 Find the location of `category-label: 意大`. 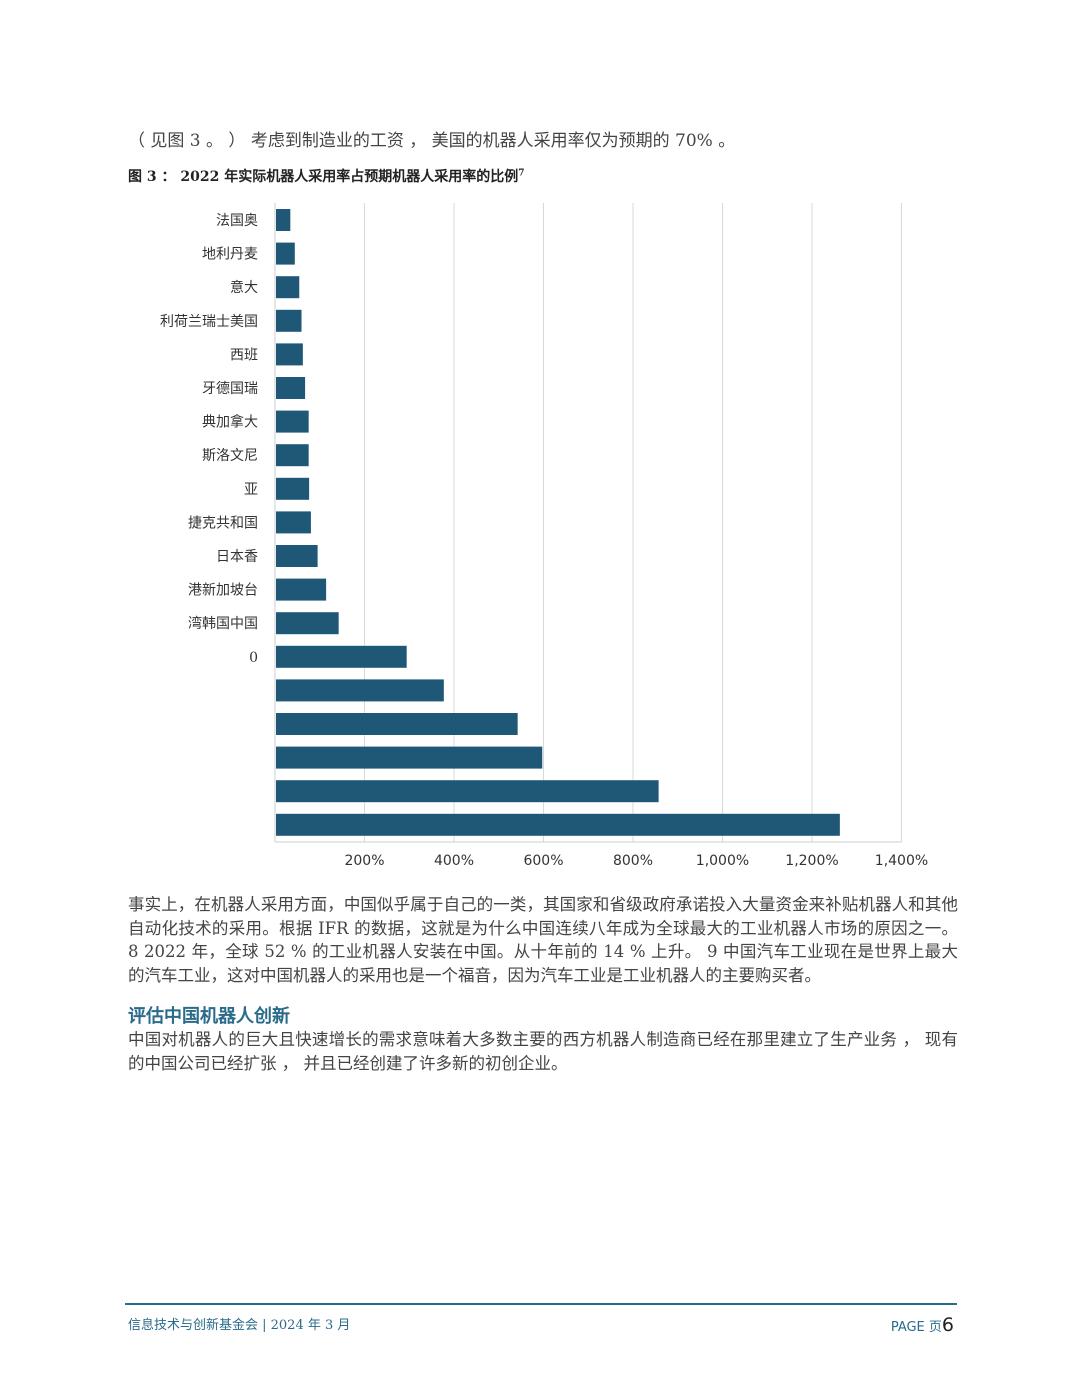

category-label: 意大 is located at coordinates (244, 287).